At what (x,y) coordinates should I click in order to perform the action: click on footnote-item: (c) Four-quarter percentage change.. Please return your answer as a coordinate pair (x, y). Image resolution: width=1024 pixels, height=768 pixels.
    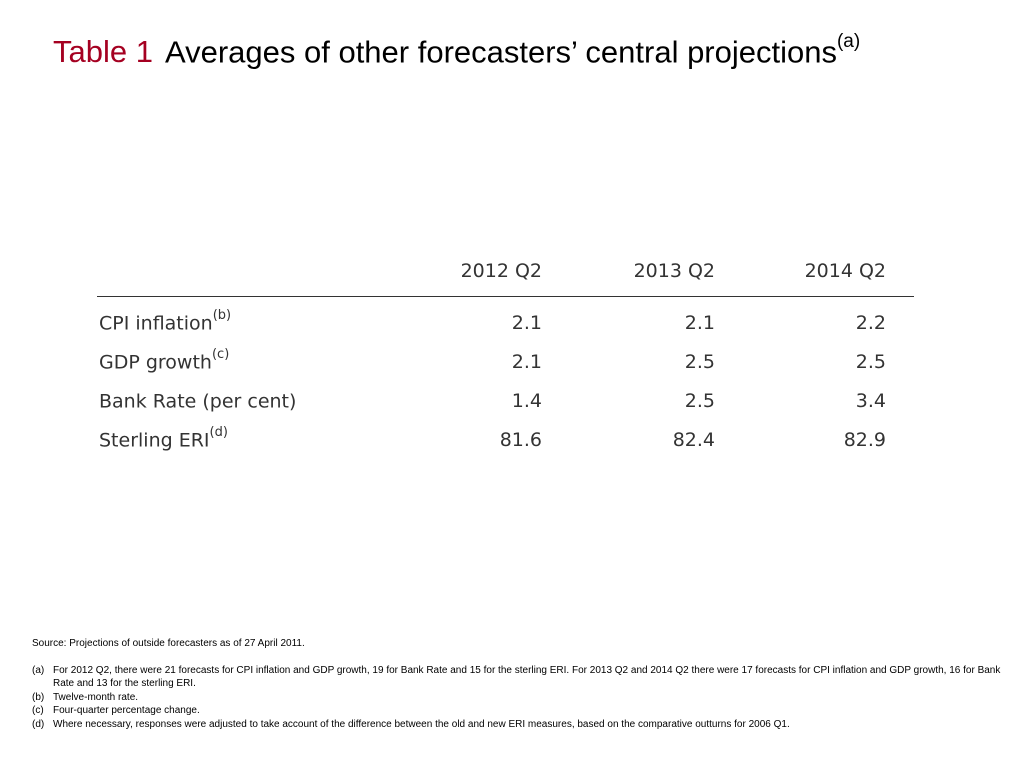
    Looking at the image, I should click on (517, 711).